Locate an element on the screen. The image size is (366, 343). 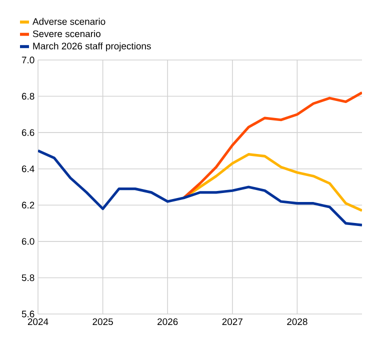
x-tick-label: 2026 is located at coordinates (168, 322).